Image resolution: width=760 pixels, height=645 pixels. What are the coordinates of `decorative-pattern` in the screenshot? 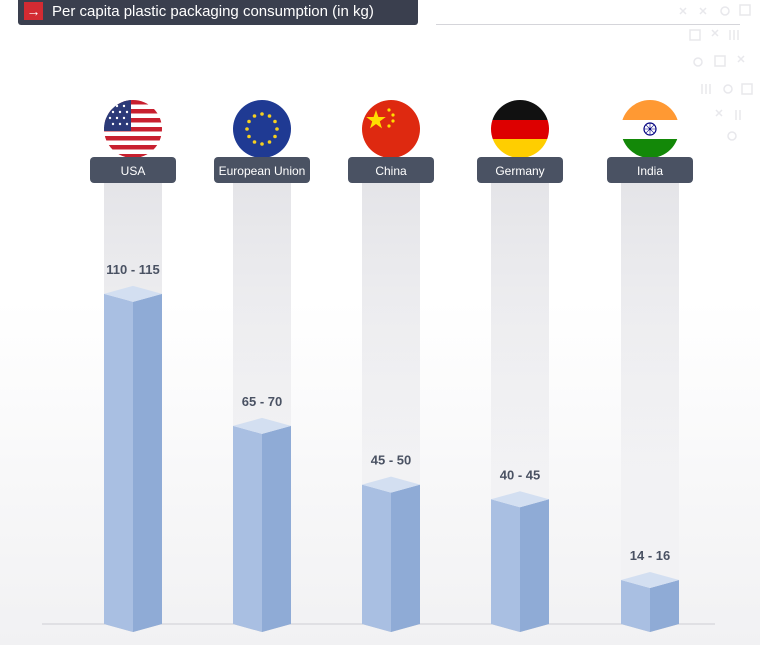 It's located at (716, 72).